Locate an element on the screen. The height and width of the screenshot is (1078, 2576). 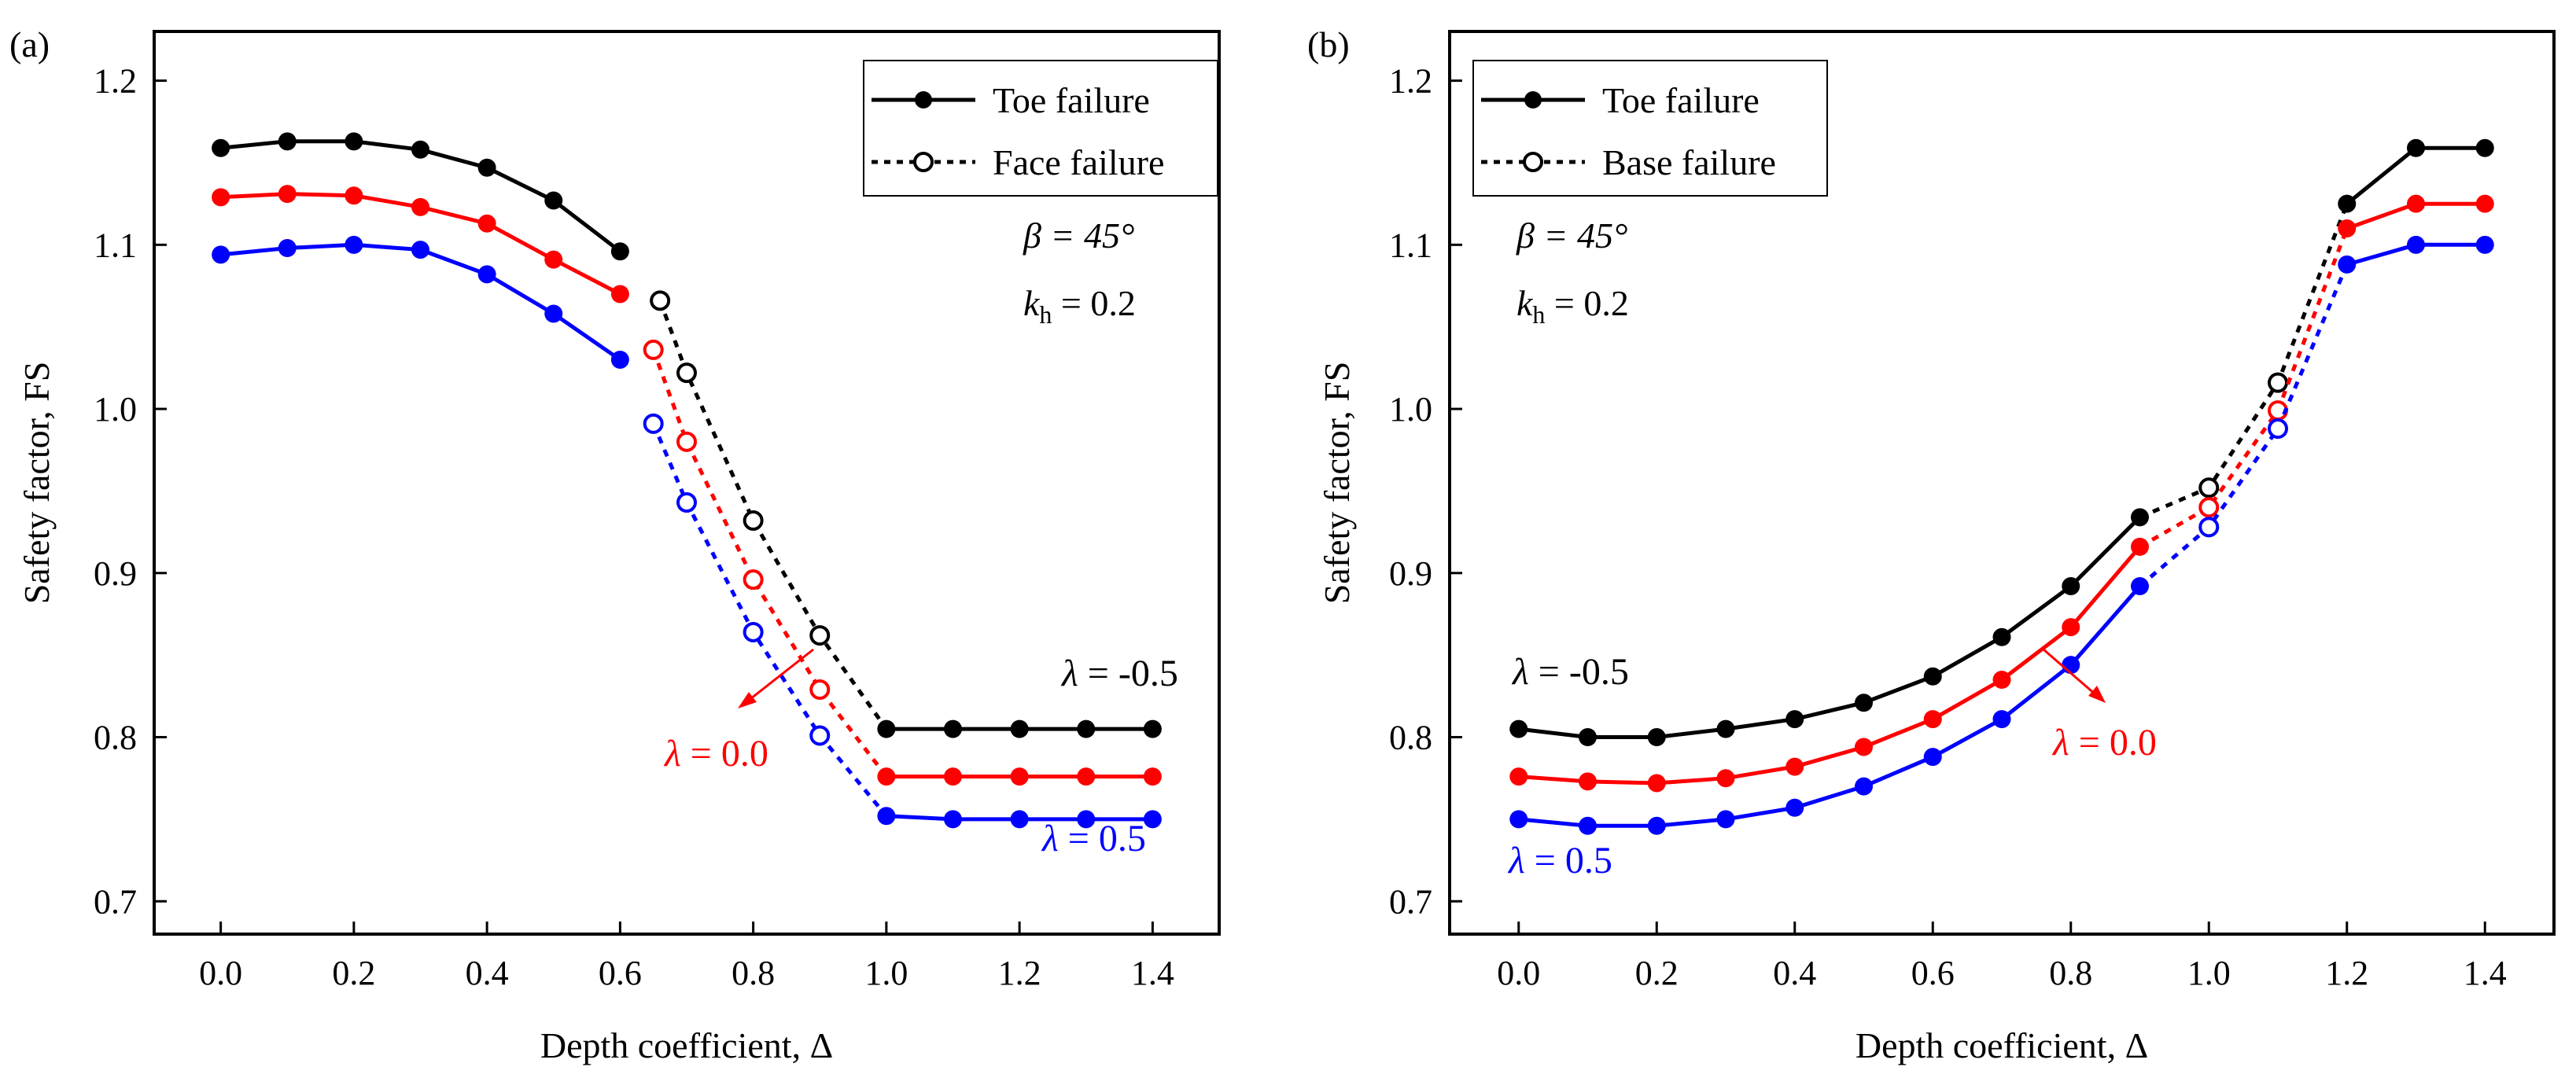
panel-a-ytick-label-1: 0.8 is located at coordinates (115, 738).